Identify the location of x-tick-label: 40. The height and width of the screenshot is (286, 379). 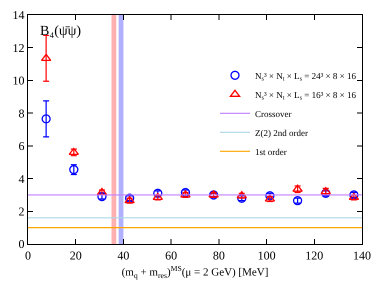
(123, 255).